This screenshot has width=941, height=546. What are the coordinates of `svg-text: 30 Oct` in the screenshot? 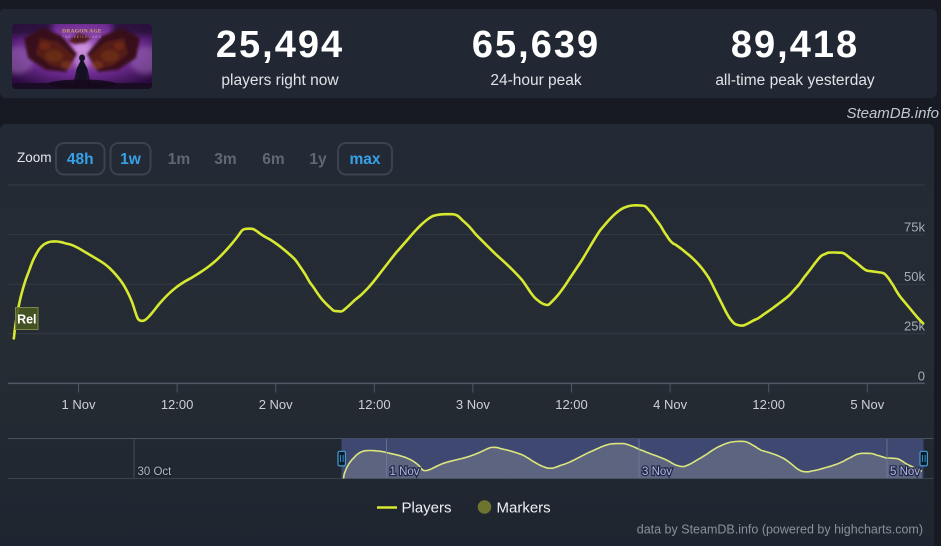 It's located at (155, 472).